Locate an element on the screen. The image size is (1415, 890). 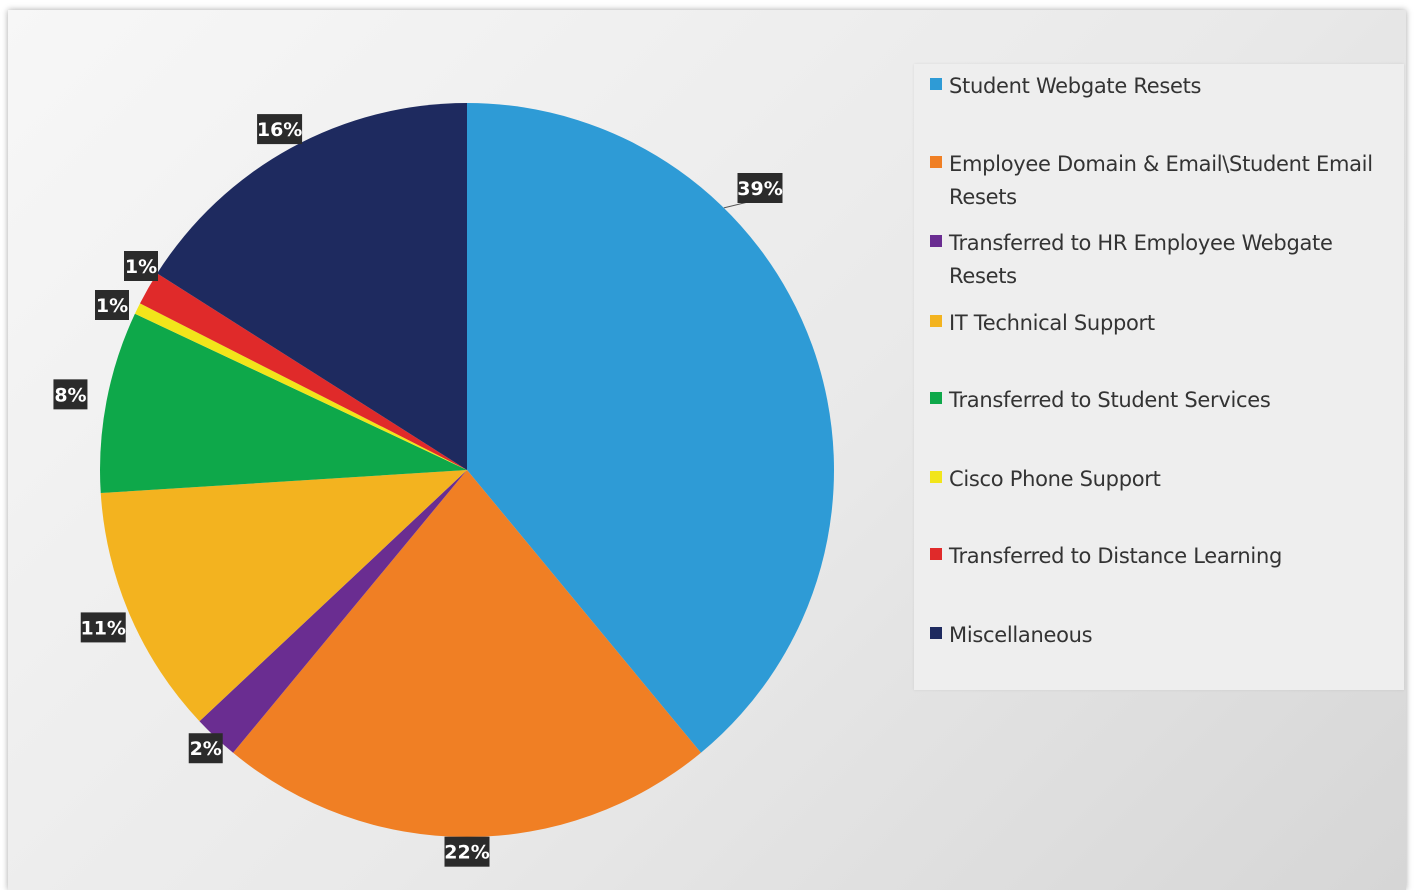
svg-text: 11% is located at coordinates (102, 628).